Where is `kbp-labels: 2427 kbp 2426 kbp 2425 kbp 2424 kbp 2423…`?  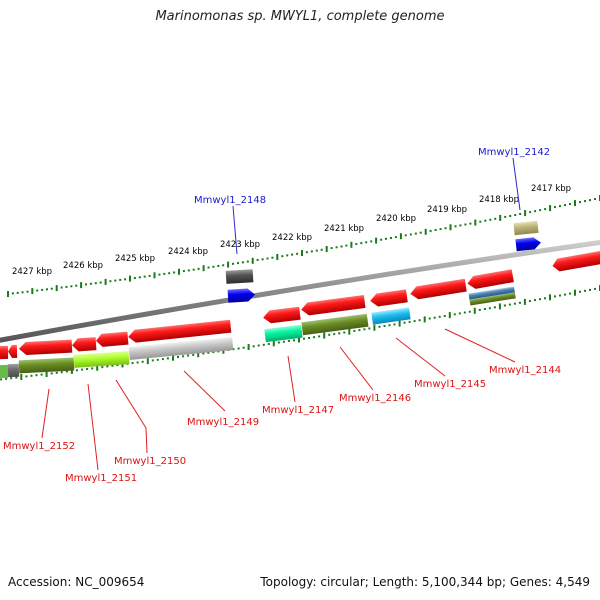
kbp-labels: 2427 kbp 2426 kbp 2425 kbp 2424 kbp 2423… is located at coordinates (291, 230).